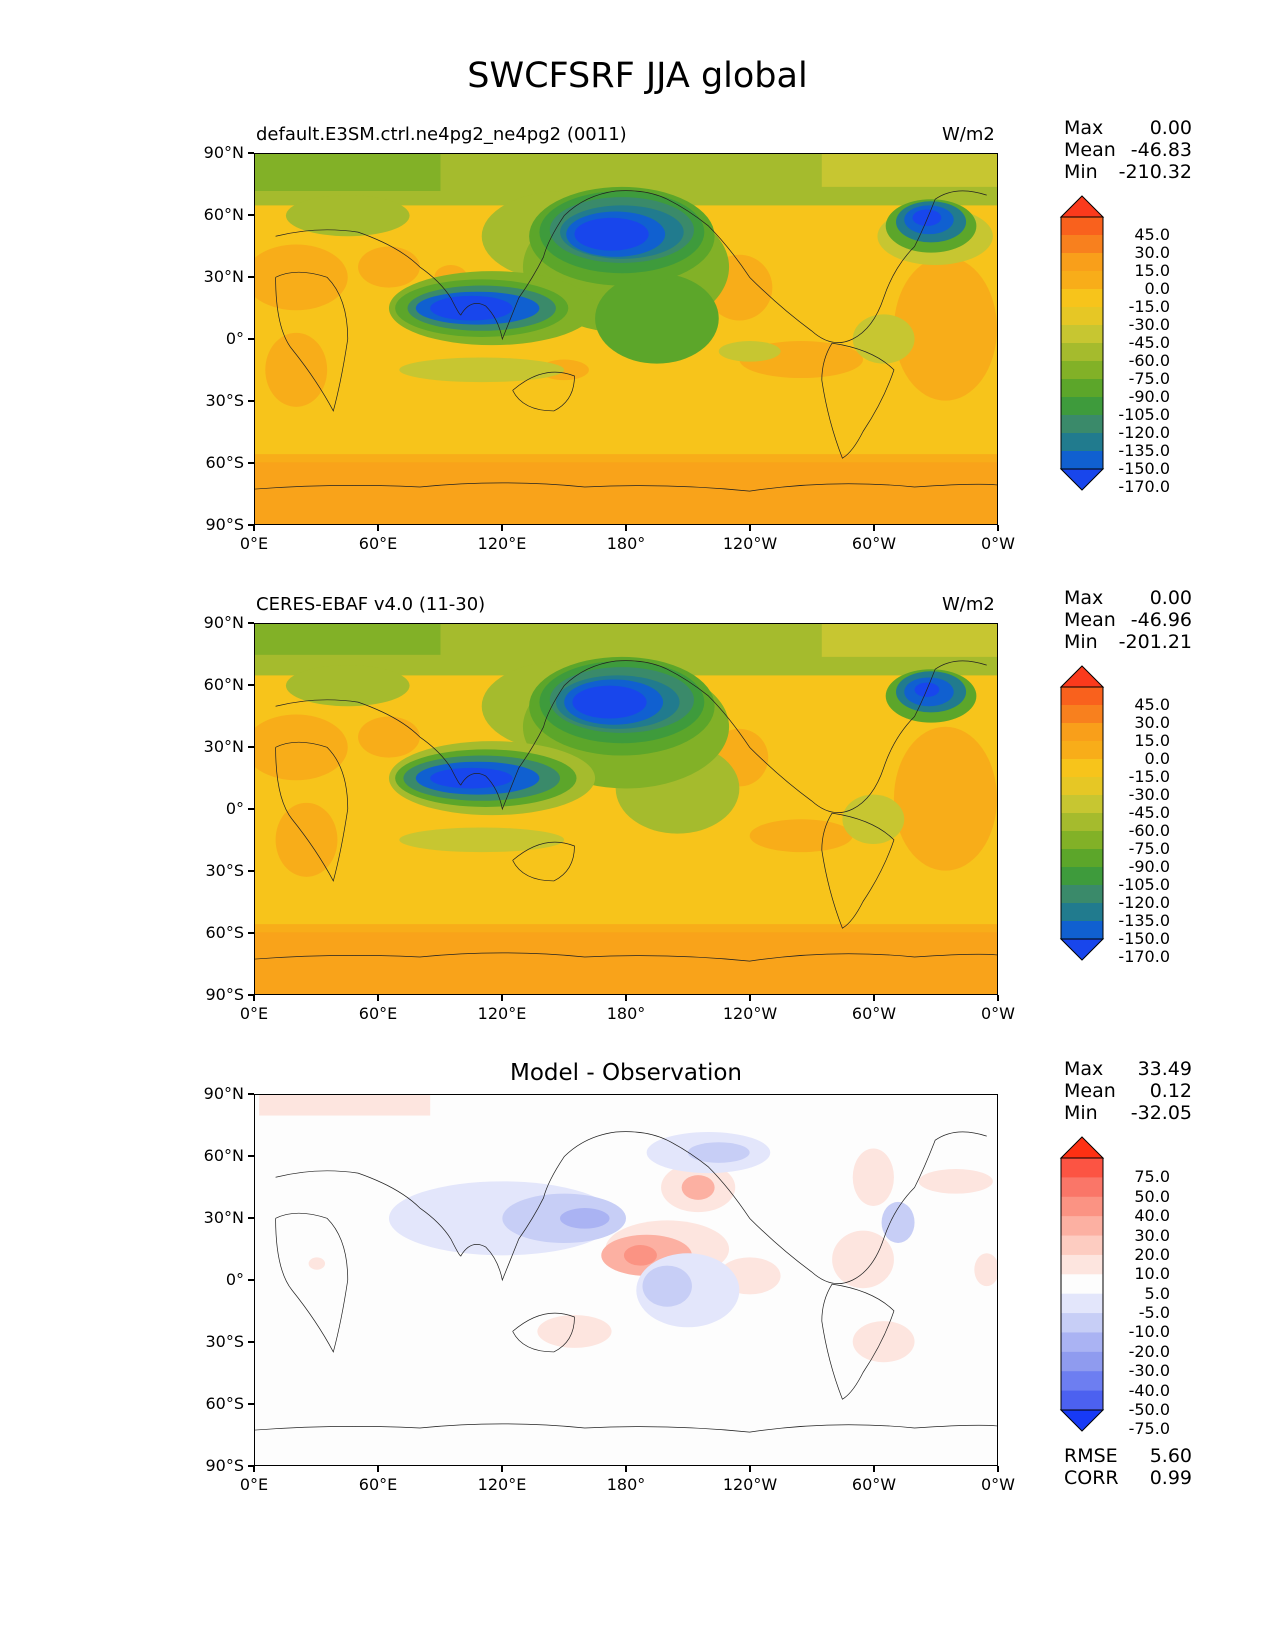  What do you see at coordinates (1128, 150) in the screenshot?
I see `panel1-stats: Max 0.00 Mean -46.83 Min -210.32` at bounding box center [1128, 150].